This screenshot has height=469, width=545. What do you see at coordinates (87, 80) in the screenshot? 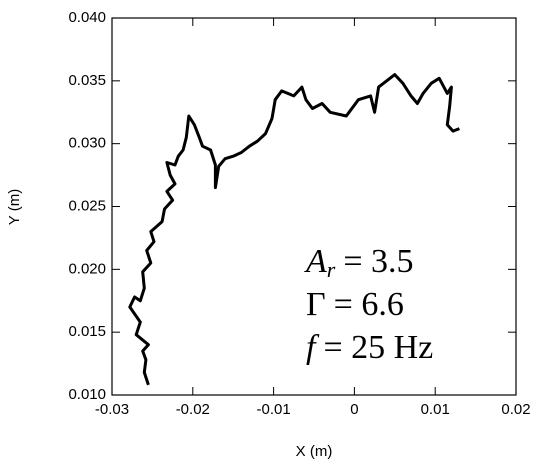
I see `y-tick-label: 0.035` at bounding box center [87, 80].